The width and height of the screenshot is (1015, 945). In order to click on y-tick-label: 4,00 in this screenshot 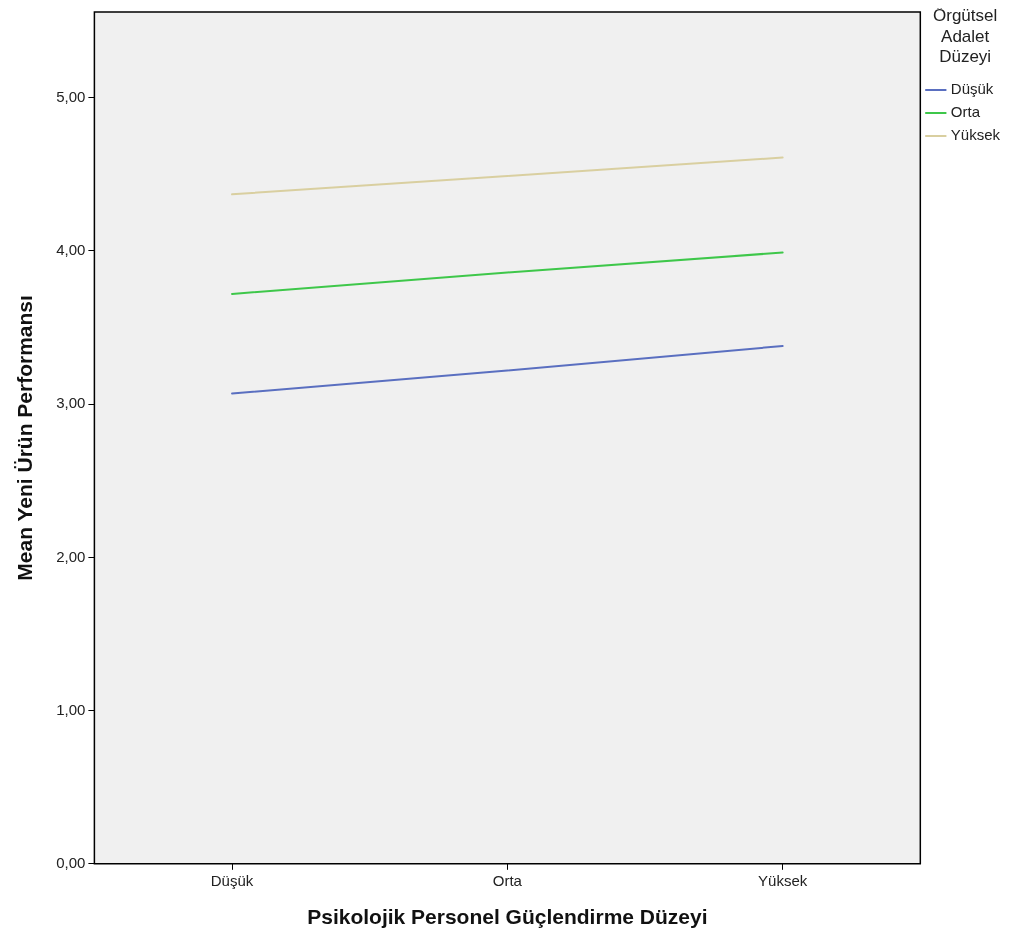, I will do `click(71, 250)`.